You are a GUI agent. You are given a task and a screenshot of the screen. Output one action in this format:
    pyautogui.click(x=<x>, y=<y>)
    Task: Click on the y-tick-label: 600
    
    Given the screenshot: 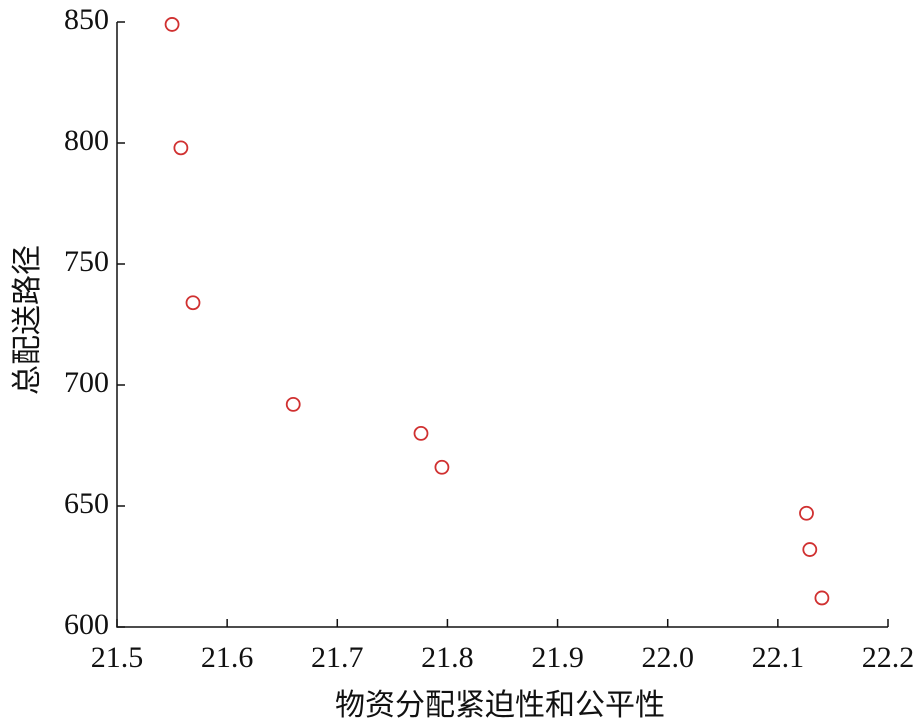 What is the action you would take?
    pyautogui.click(x=86, y=624)
    